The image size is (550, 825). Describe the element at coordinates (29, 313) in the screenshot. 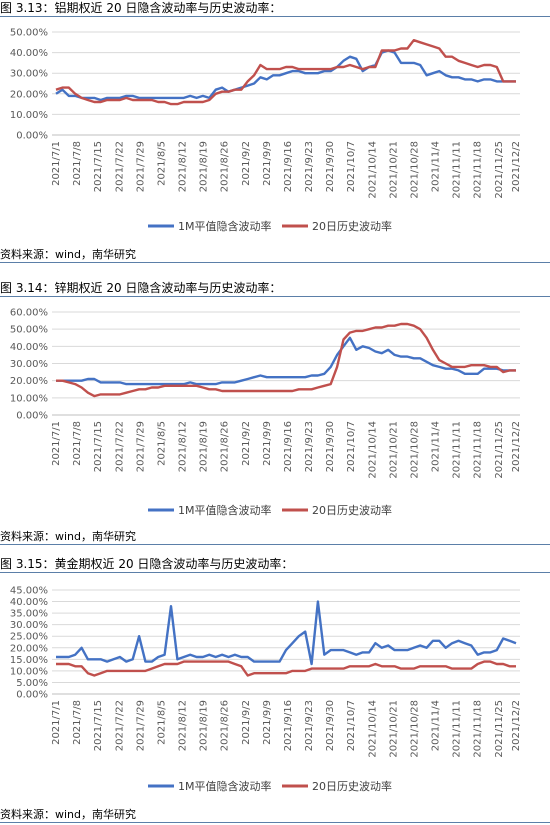

I see `y-tick-label: 60.00%` at that location.